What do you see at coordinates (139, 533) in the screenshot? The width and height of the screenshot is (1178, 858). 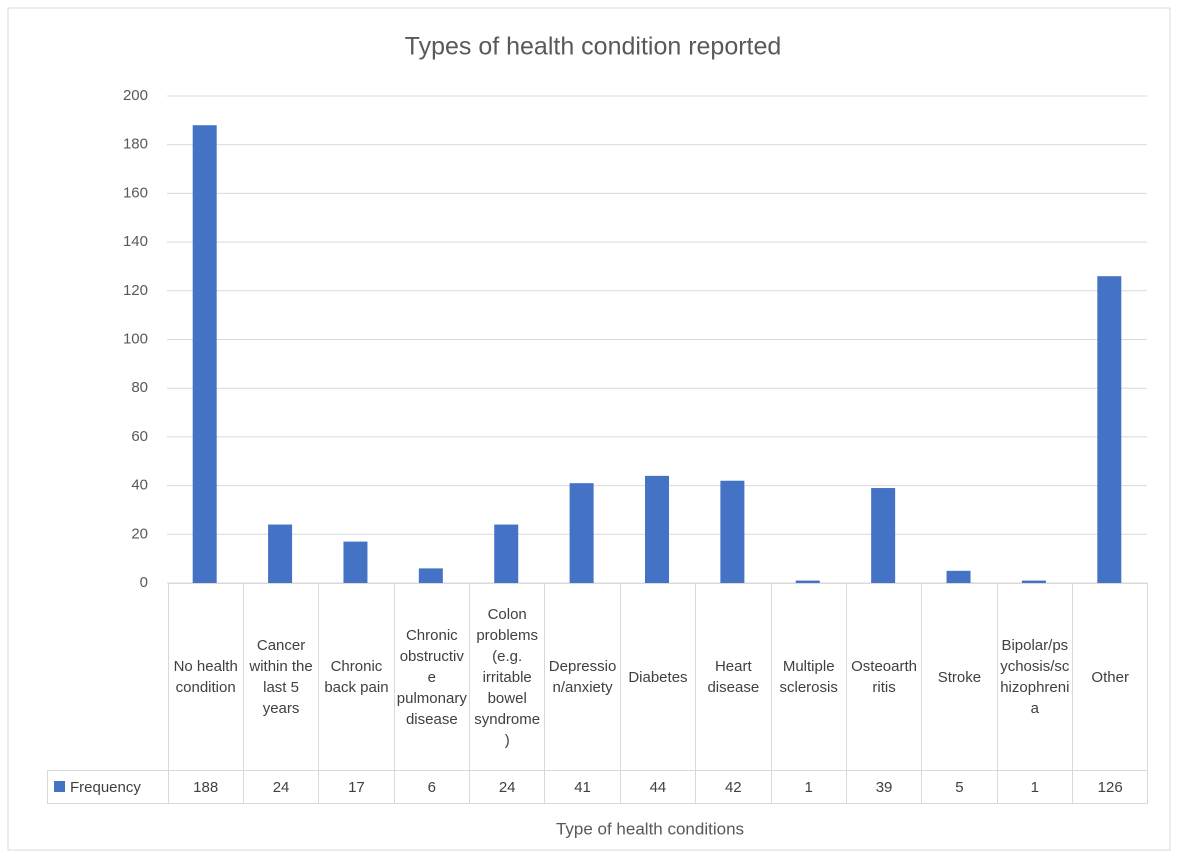 I see `y-tick-label: 20` at bounding box center [139, 533].